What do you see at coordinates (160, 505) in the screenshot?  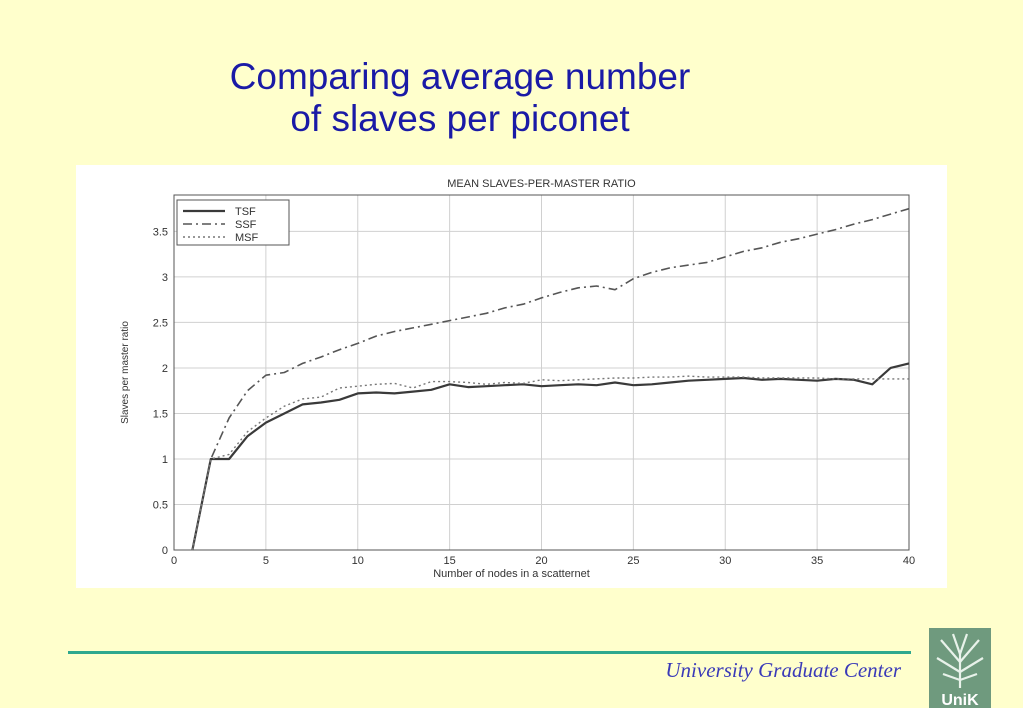 I see `y-tick-label: 0.5` at bounding box center [160, 505].